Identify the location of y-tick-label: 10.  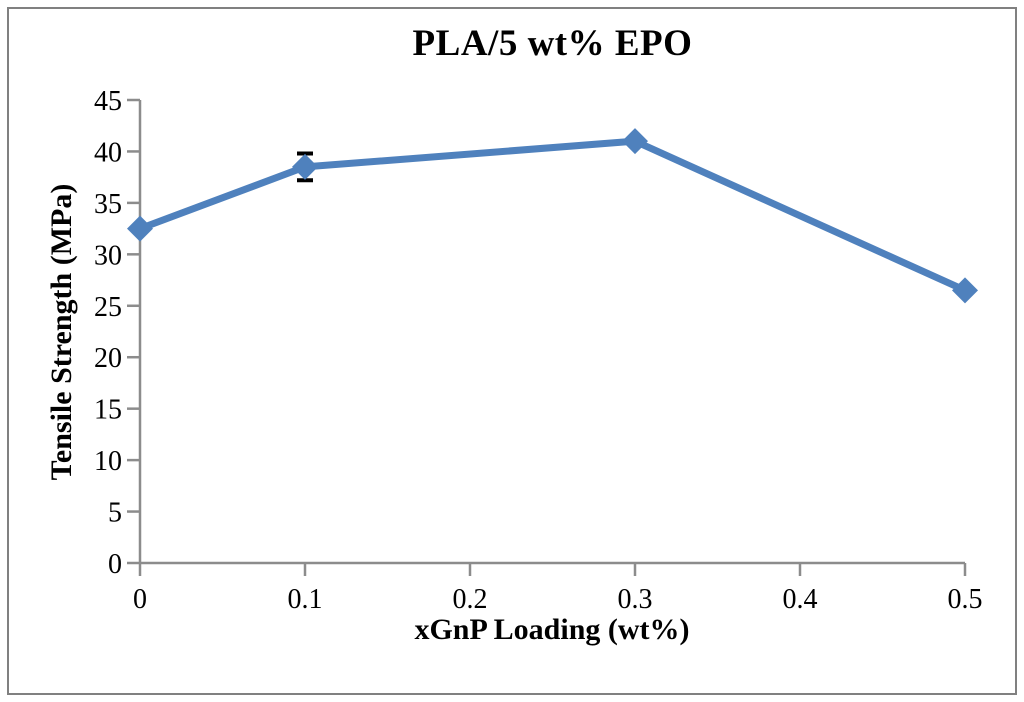
(108, 461).